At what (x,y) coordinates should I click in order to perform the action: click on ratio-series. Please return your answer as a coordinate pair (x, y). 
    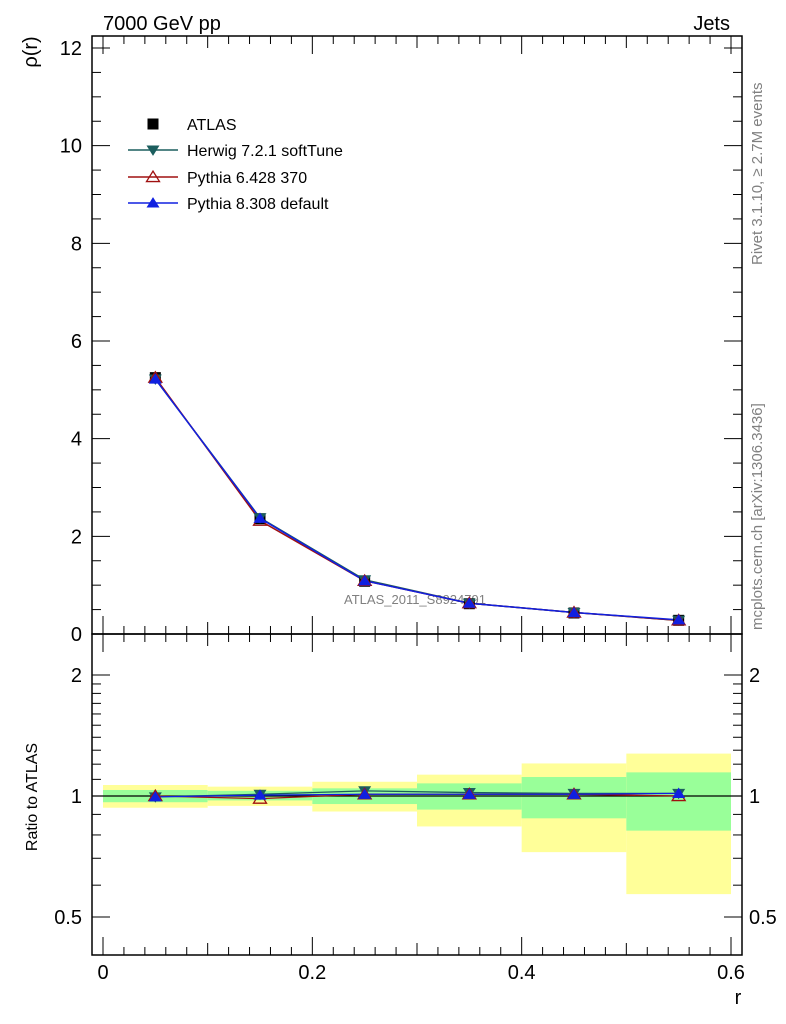
    Looking at the image, I should click on (417, 795).